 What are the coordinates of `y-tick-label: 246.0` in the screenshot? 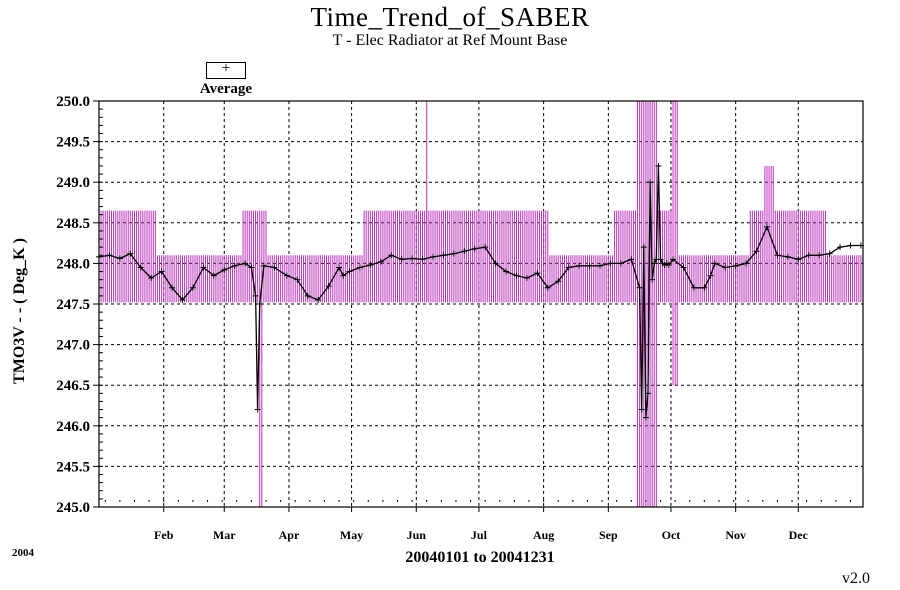 It's located at (73, 427).